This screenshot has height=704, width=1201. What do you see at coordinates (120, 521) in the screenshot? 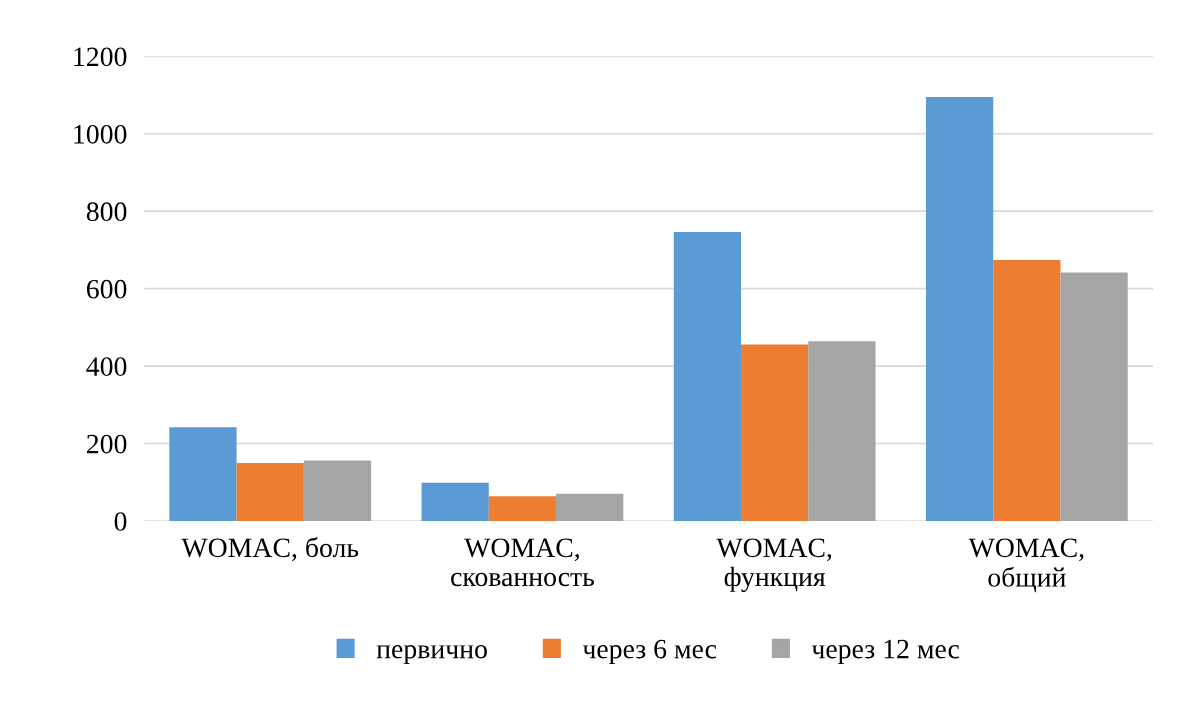
I see `y-tick-label: 0` at bounding box center [120, 521].